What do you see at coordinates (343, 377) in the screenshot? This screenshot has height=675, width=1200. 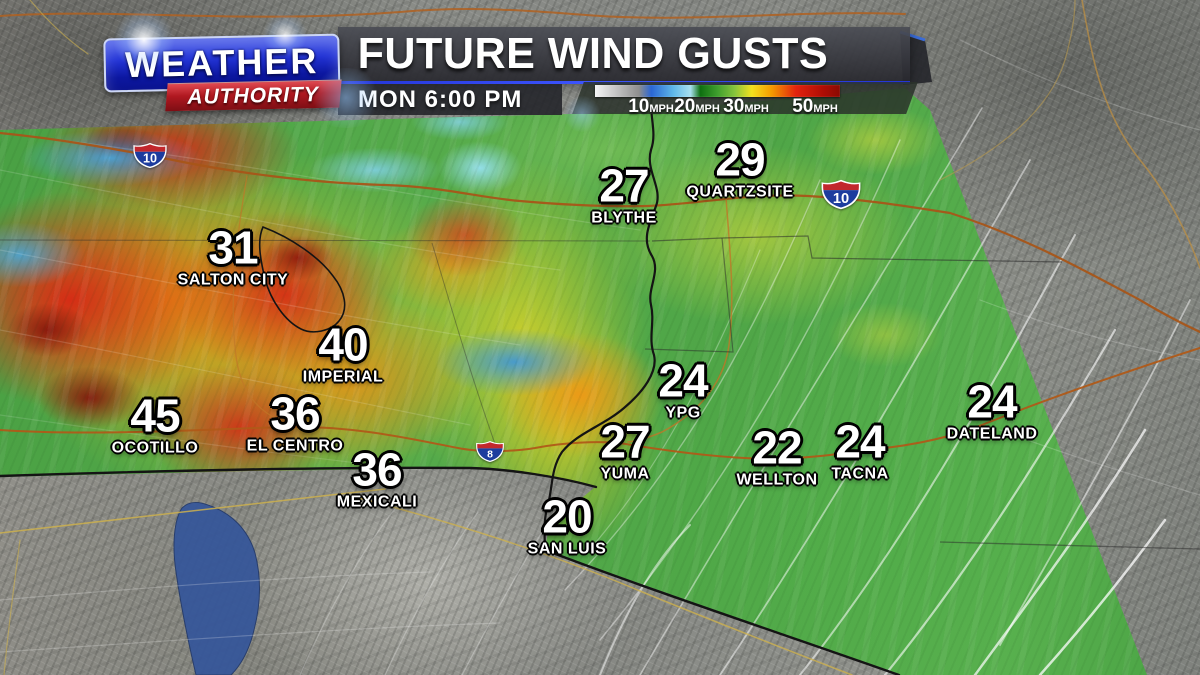 I see `station-name: IMPERIAL` at bounding box center [343, 377].